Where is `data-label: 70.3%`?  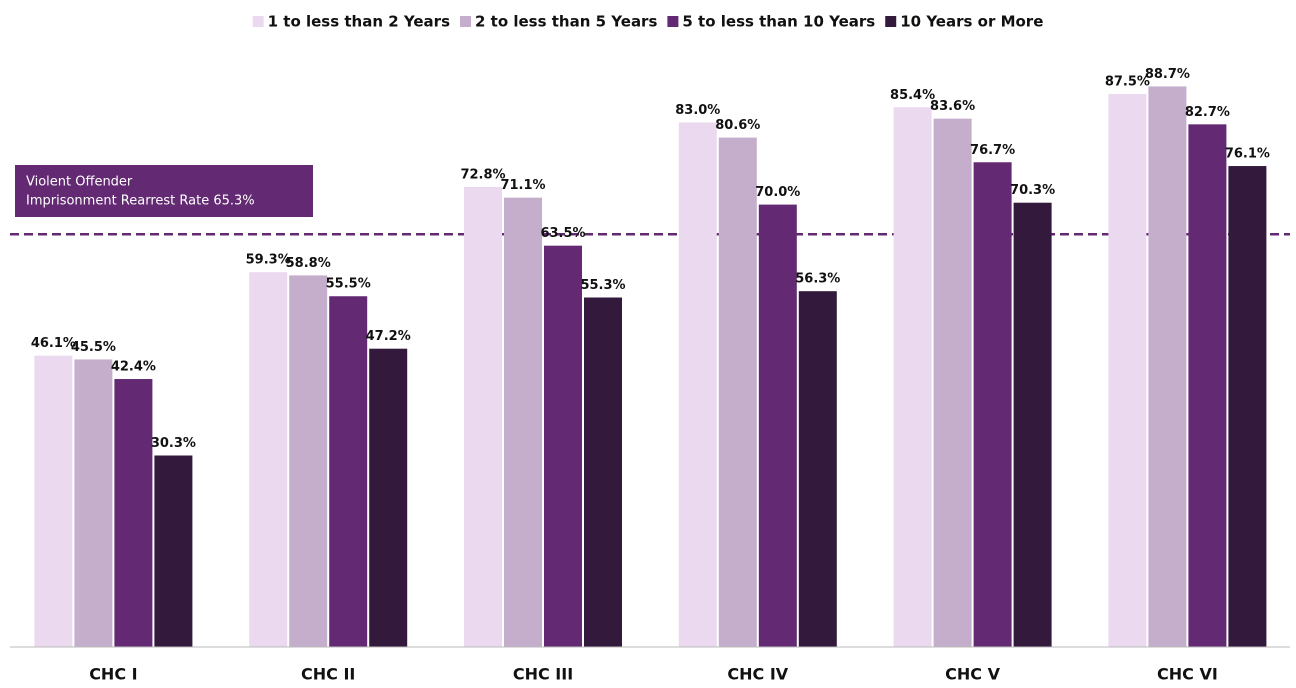 data-label: 70.3% is located at coordinates (1032, 190).